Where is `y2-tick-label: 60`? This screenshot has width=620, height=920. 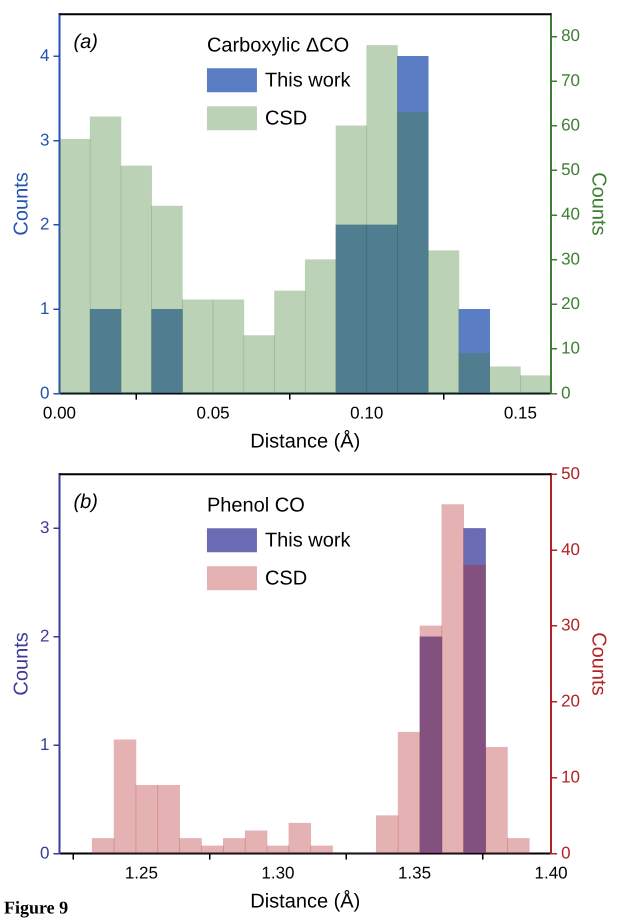 y2-tick-label: 60 is located at coordinates (570, 124).